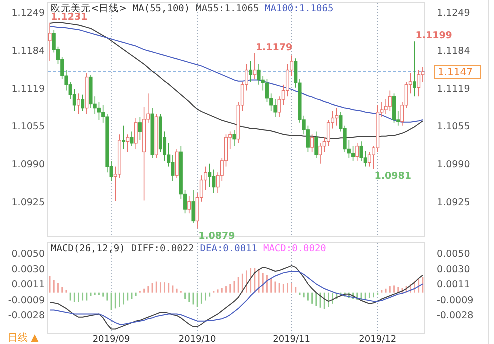 This screenshot has height=344, width=494. Describe the element at coordinates (453, 254) in the screenshot. I see `y2-tick-label: 0.0050` at that location.